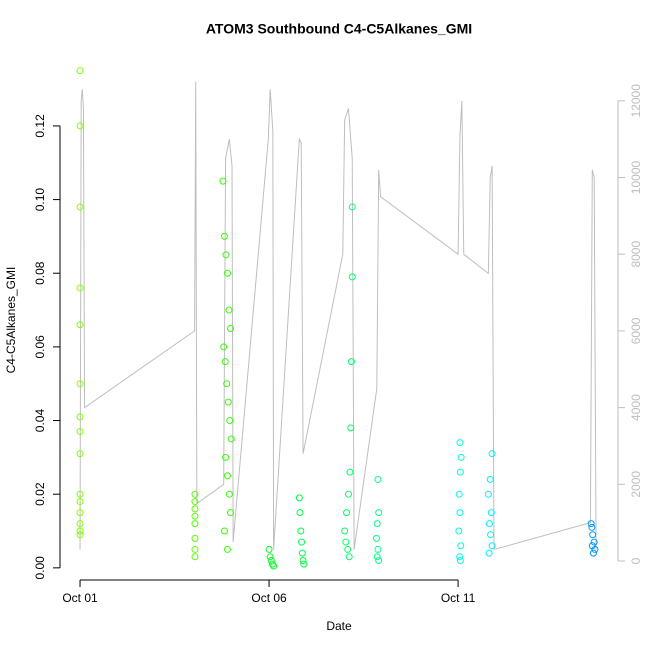  What do you see at coordinates (339, 29) in the screenshot?
I see `chart-title: ATOM3 Southbound C4-C5Alkanes_GMI` at bounding box center [339, 29].